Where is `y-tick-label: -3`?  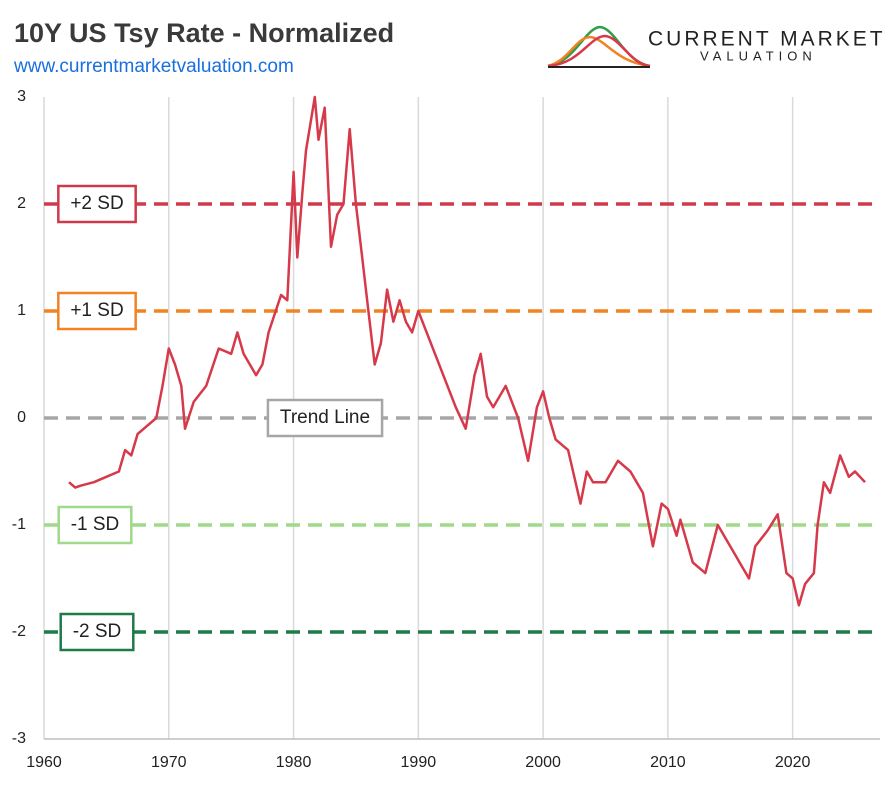 y-tick-label: -3 is located at coordinates (19, 738).